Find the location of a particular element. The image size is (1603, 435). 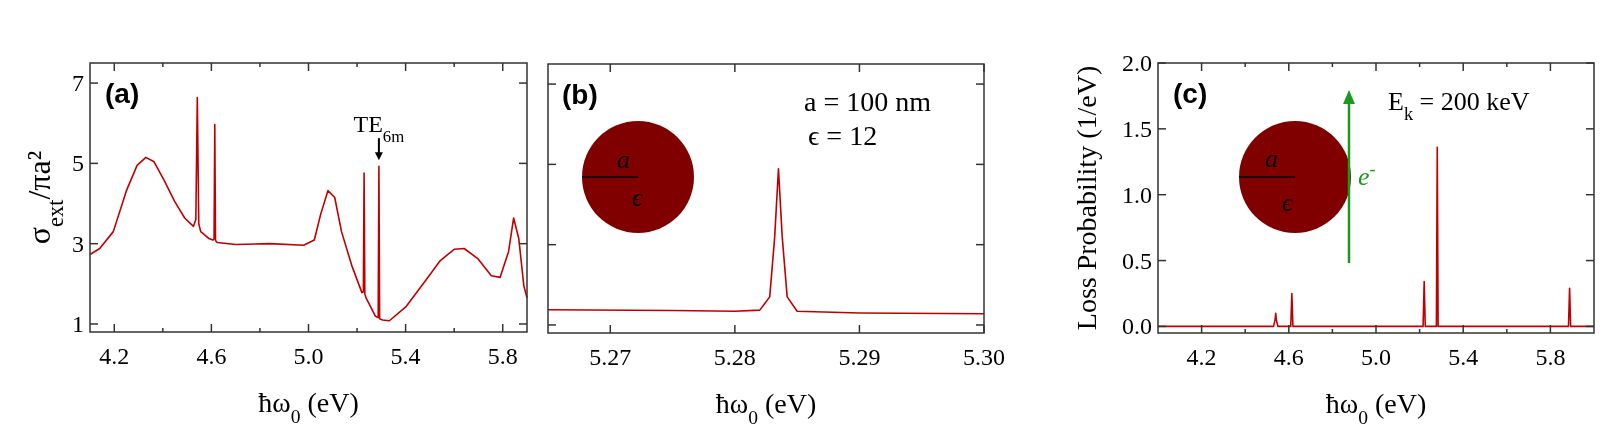

annotation: TE$_{6m}$ is located at coordinates (379, 128).